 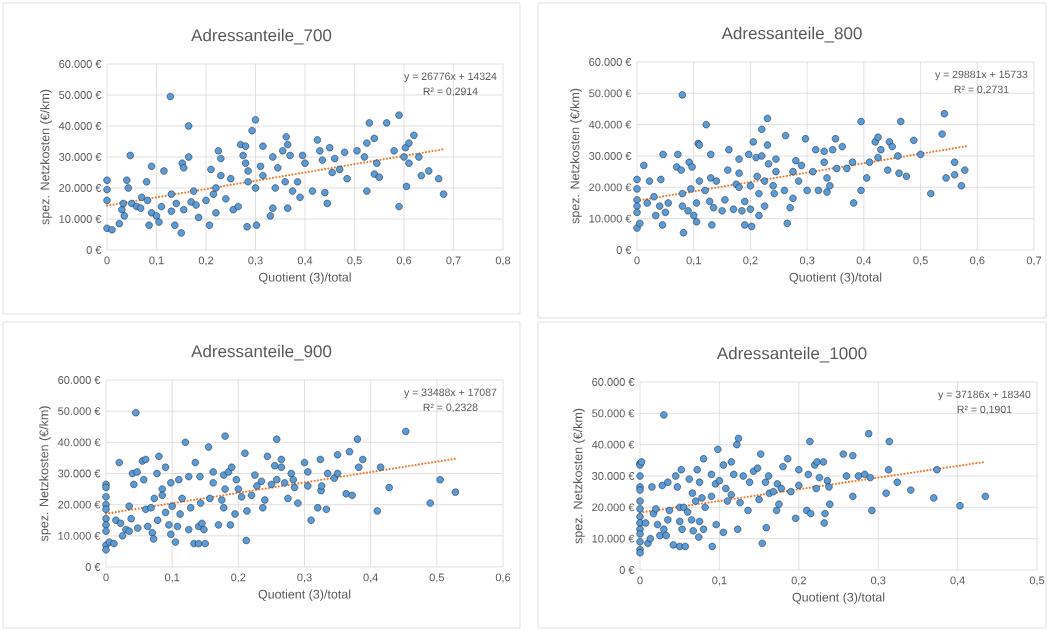 What do you see at coordinates (503, 261) in the screenshot?
I see `x-tick-label: 0,8` at bounding box center [503, 261].